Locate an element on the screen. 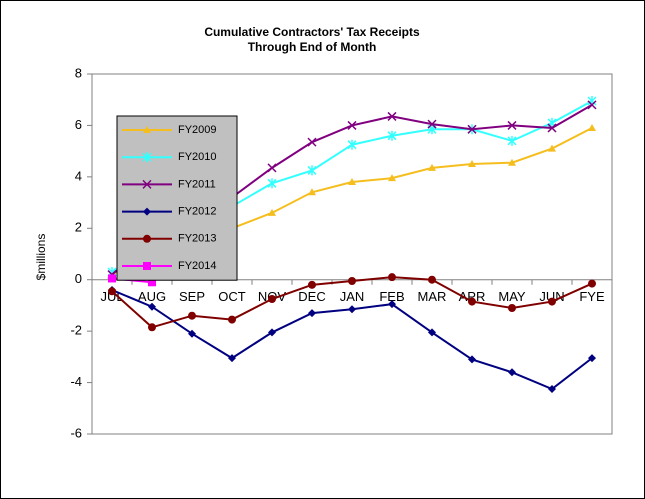 The height and width of the screenshot is (499, 645). y-tick-label: 0 is located at coordinates (78, 278).